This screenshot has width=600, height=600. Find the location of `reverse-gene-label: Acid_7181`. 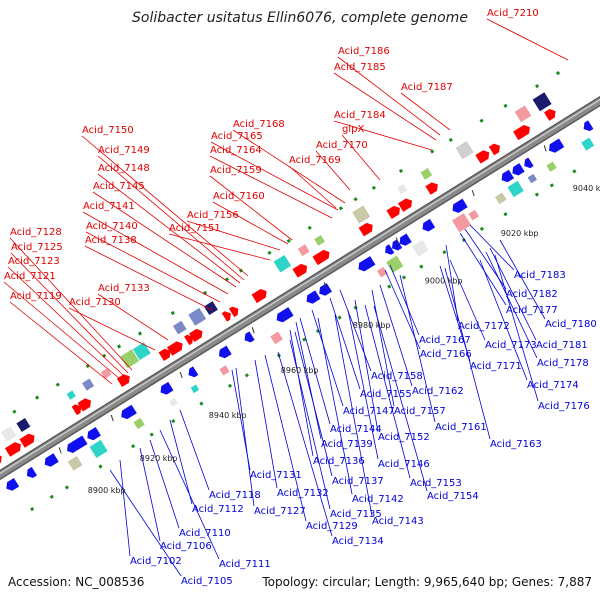

reverse-gene-label: Acid_7181 is located at coordinates (562, 345).